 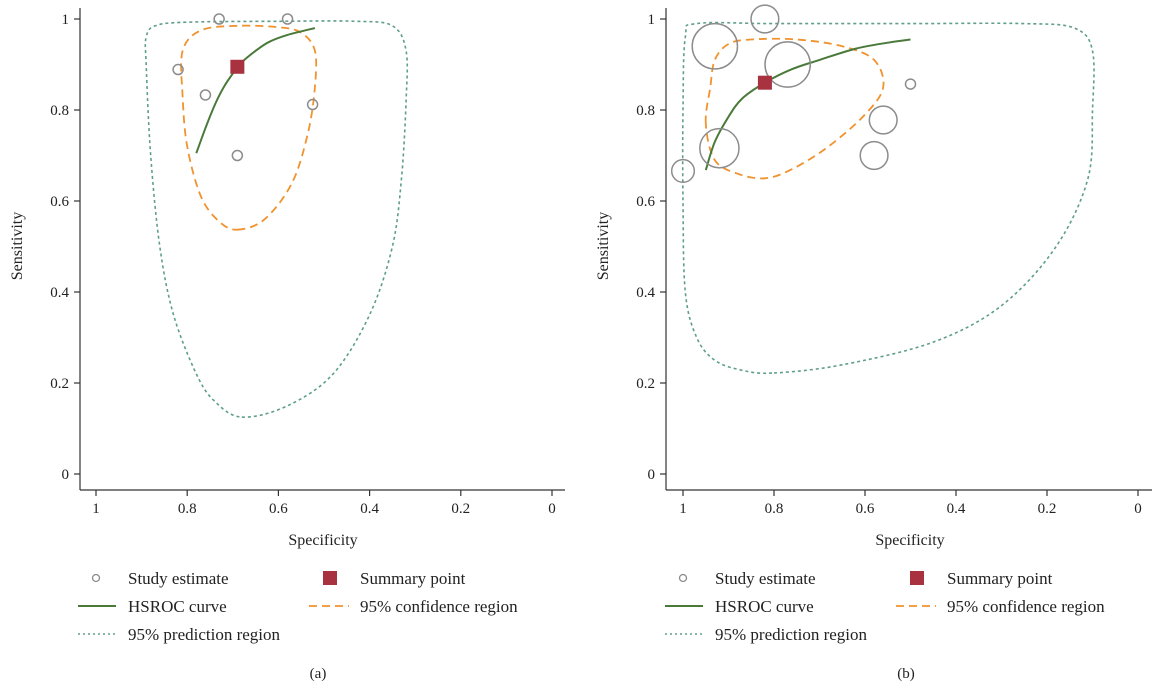 What do you see at coordinates (906, 674) in the screenshot?
I see `panel-label: (b)` at bounding box center [906, 674].